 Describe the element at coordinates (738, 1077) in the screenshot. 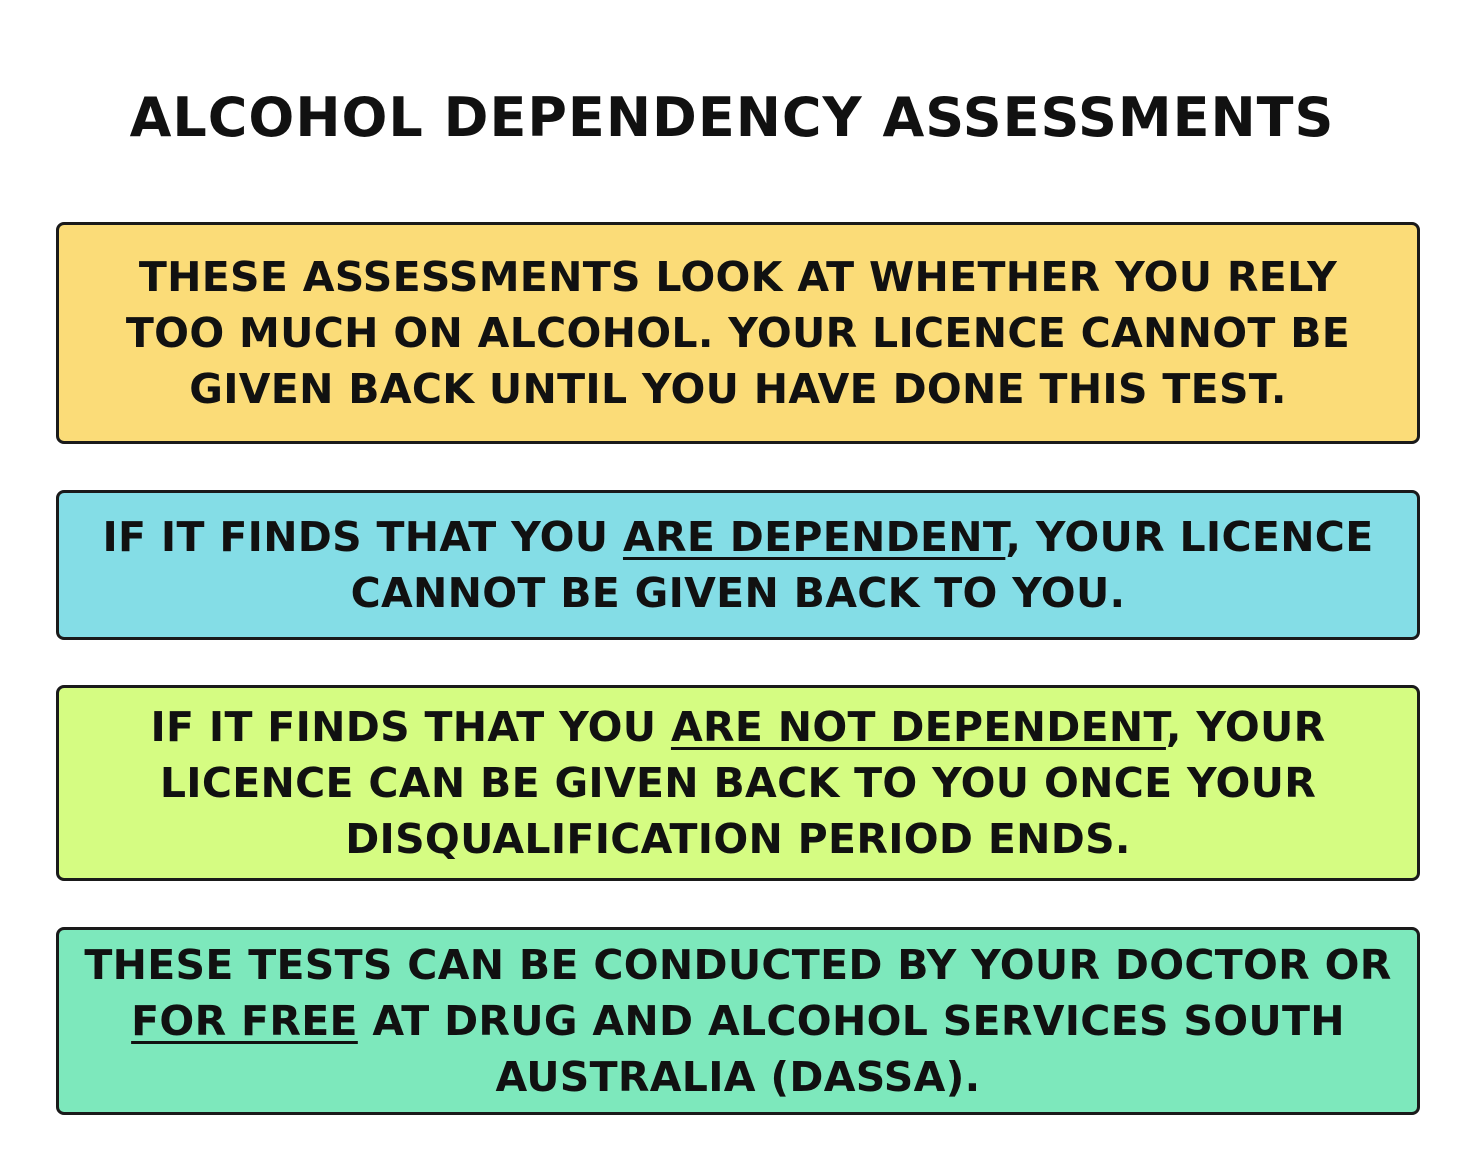

I see `text-line: AUSTRALIA (DASSA).` at that location.